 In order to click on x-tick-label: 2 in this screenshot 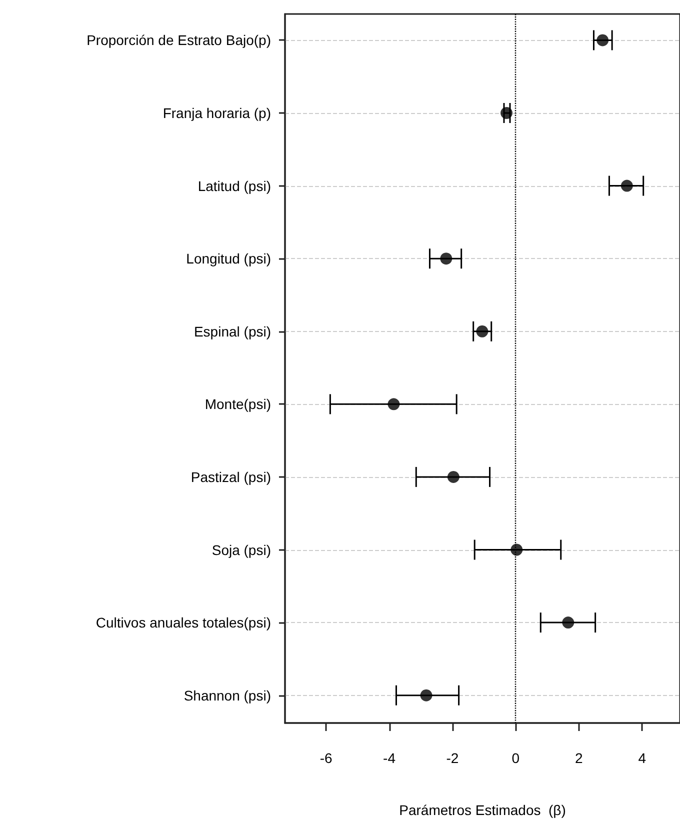, I will do `click(578, 758)`.